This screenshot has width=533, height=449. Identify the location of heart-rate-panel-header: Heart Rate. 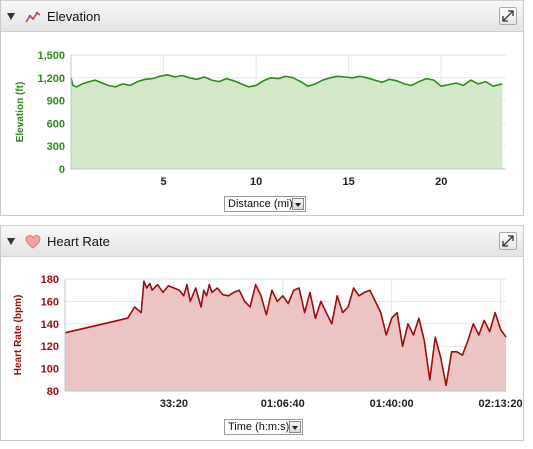
(262, 241).